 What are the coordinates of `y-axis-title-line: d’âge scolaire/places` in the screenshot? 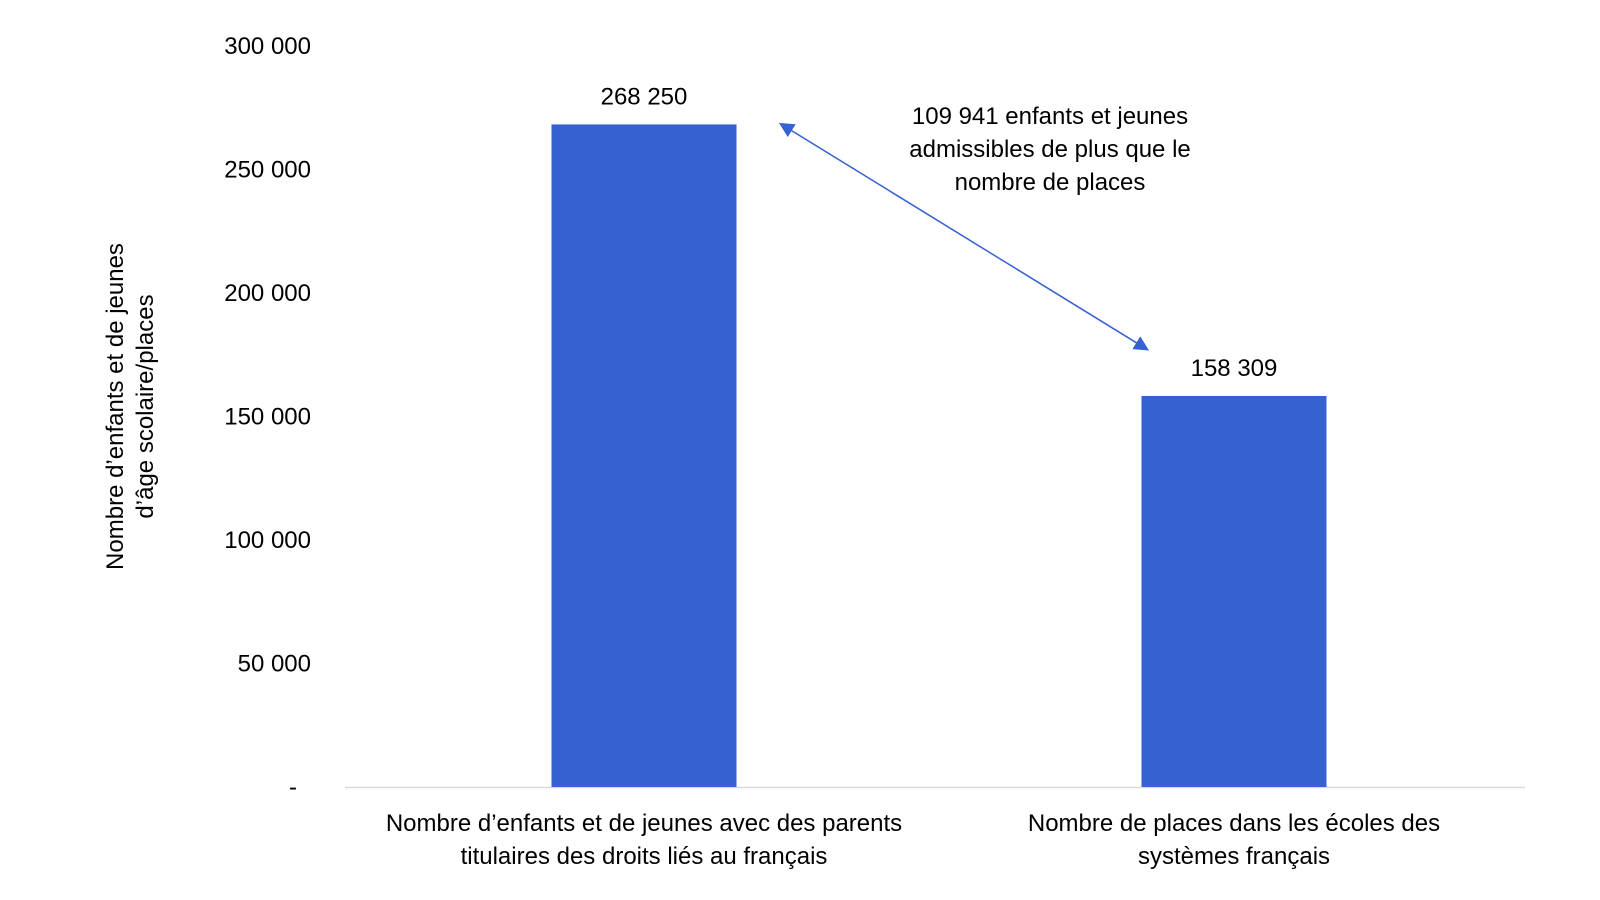 It's located at (145, 406).